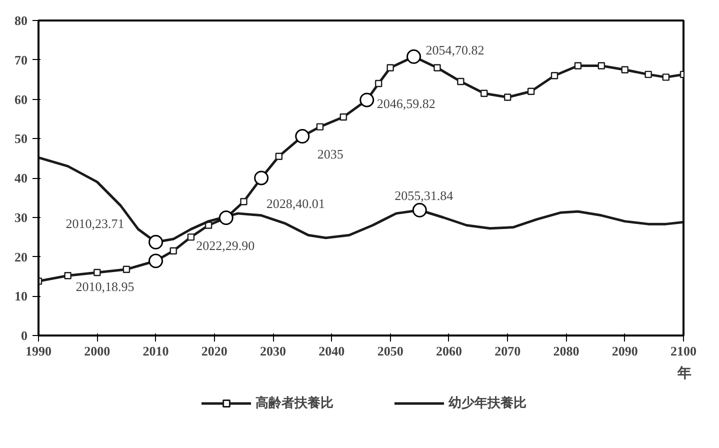 The width and height of the screenshot is (719, 448). What do you see at coordinates (330, 154) in the screenshot?
I see `annotation: 2035` at bounding box center [330, 154].